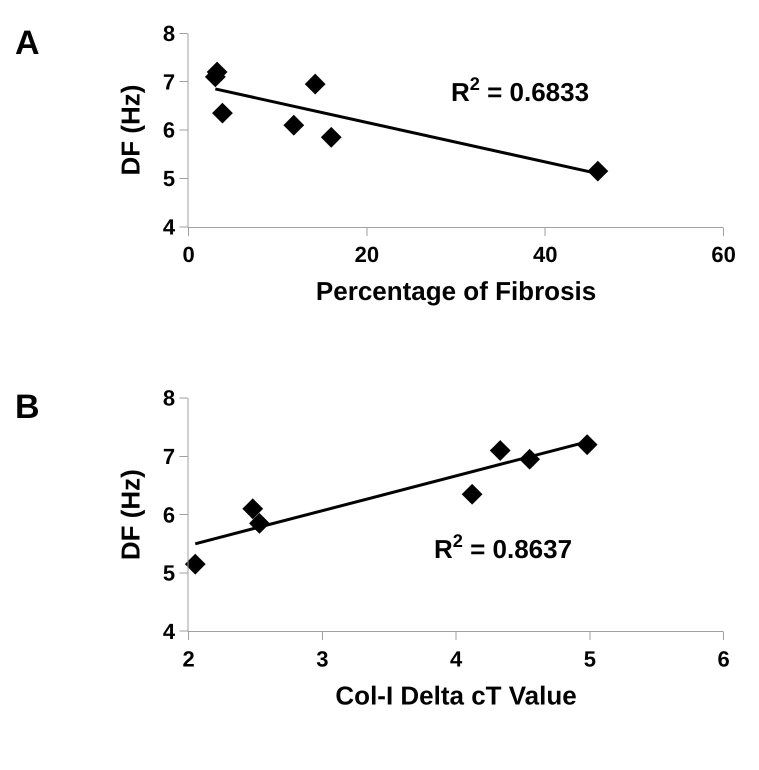 Image resolution: width=759 pixels, height=770 pixels. Describe the element at coordinates (188, 659) in the screenshot. I see `x-tick-label: 2` at that location.